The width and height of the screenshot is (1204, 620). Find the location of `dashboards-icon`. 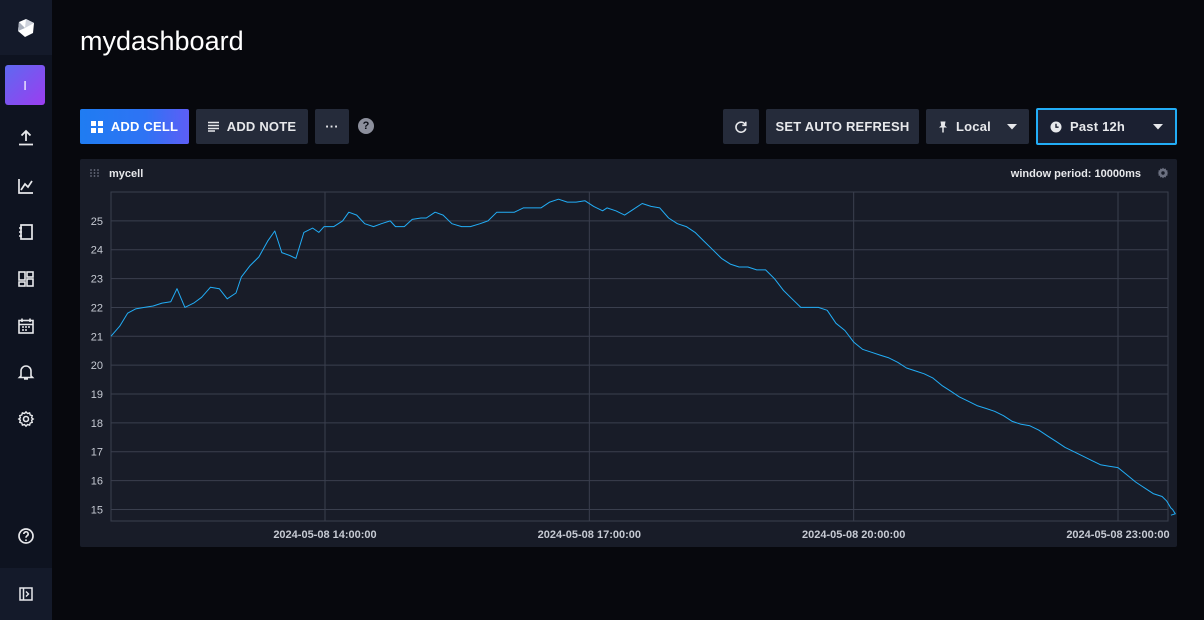

dashboards-icon is located at coordinates (26, 279).